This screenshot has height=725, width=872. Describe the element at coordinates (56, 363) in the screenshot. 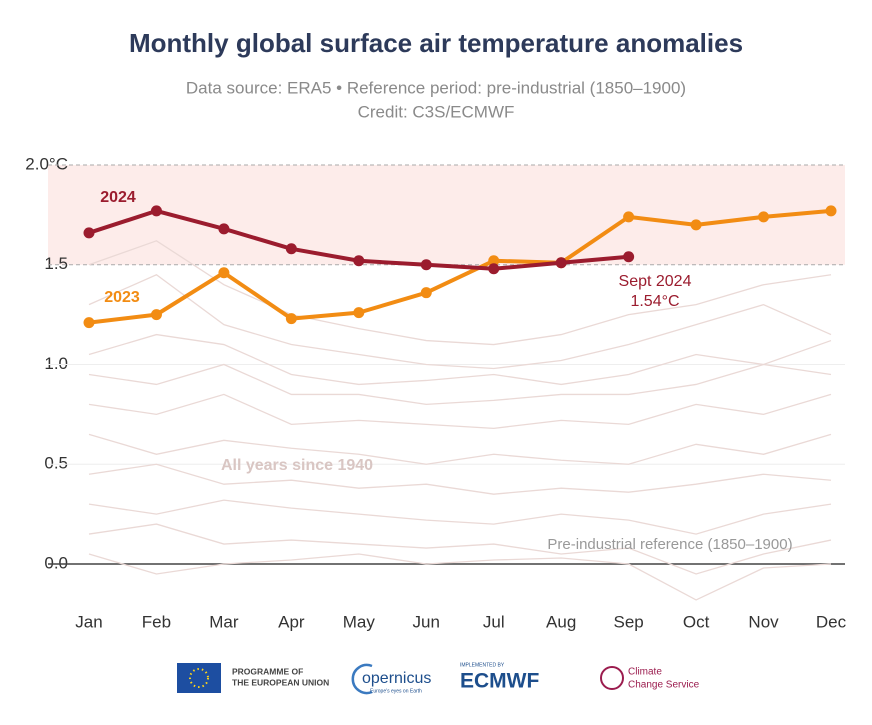

I see `y-tick-label: 1.0` at that location.